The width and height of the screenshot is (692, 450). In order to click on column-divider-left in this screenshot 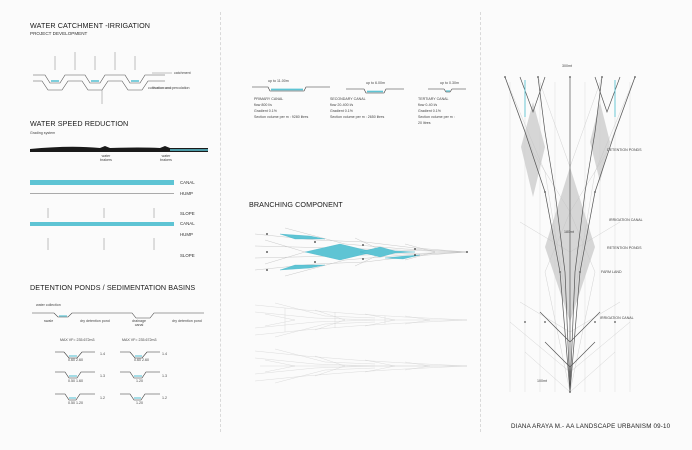, I will do `click(220, 222)`.